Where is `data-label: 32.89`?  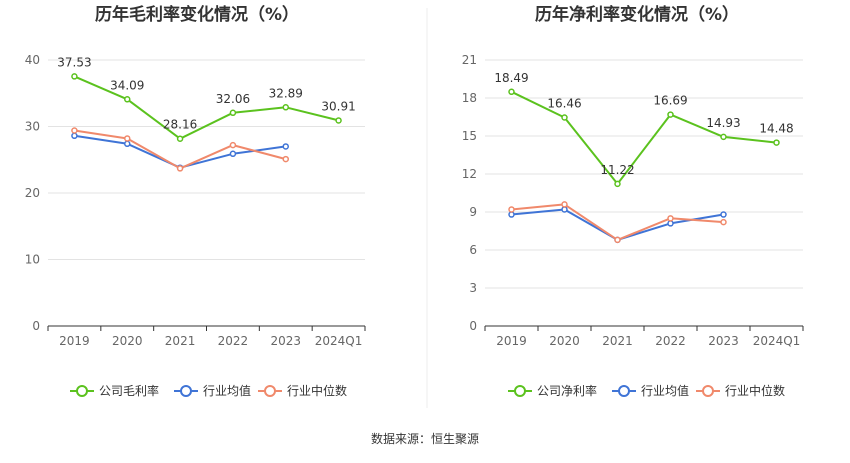 data-label: 32.89 is located at coordinates (286, 93).